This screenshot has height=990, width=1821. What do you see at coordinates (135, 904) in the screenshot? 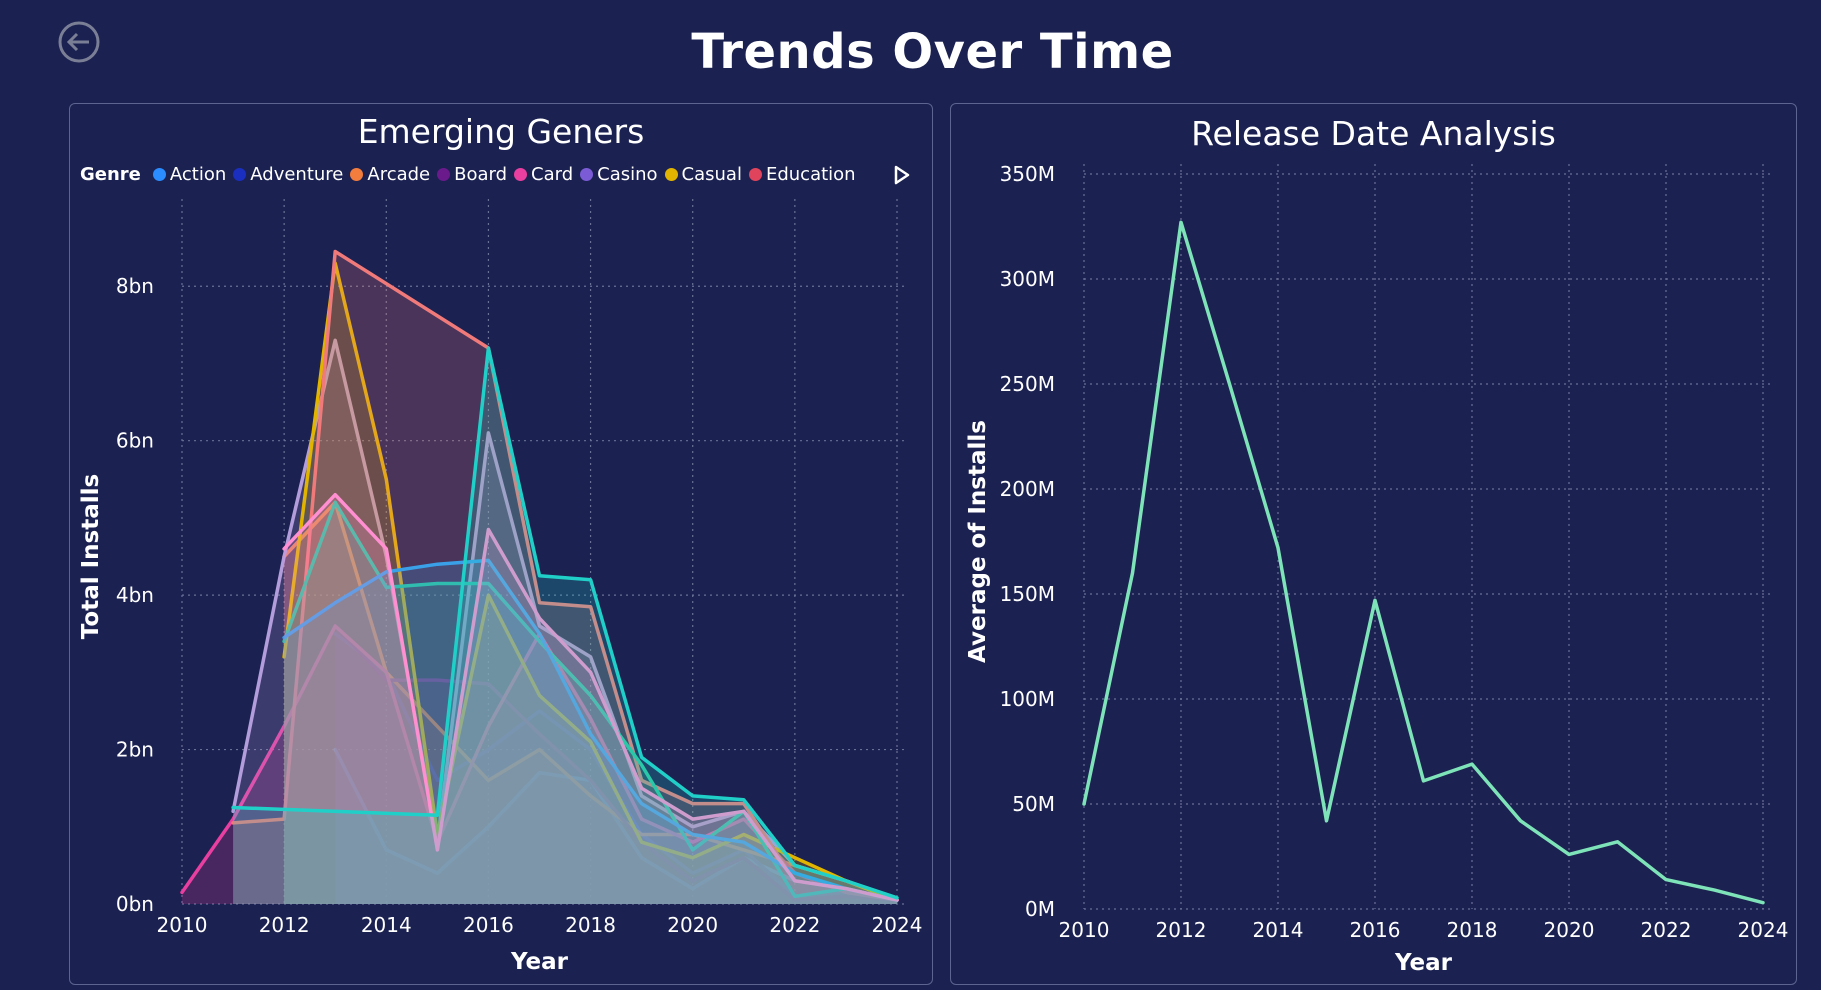
I see `y-tick-label: 0bn` at bounding box center [135, 904].